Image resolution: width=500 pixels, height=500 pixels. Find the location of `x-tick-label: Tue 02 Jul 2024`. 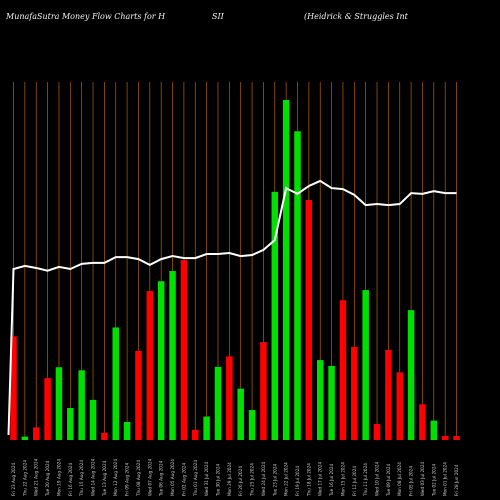

x-tick-label: Tue 02 Jul 2024 is located at coordinates (433, 480).